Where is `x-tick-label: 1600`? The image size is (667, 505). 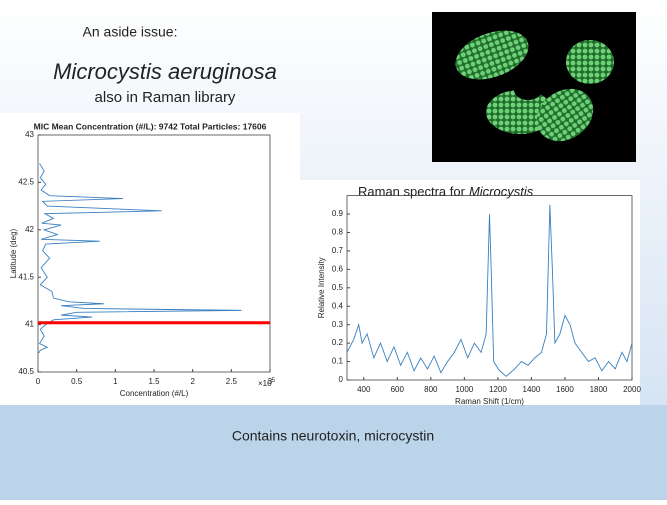
x-tick-label: 1600 is located at coordinates (565, 389).